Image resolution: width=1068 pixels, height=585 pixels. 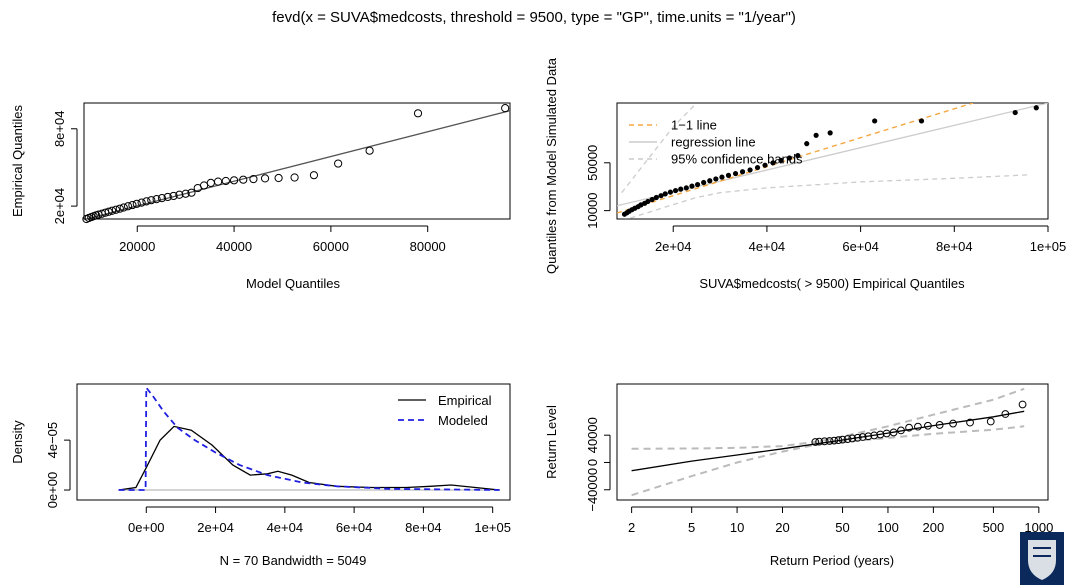 I want to click on x-tick-label: 200, so click(x=934, y=527).